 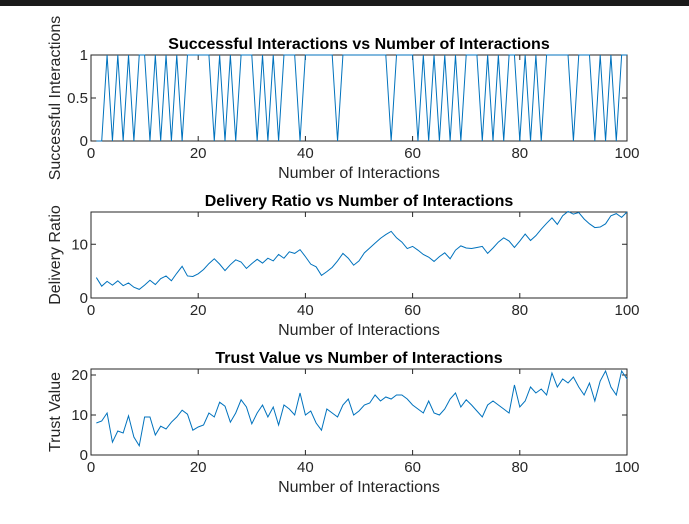 What do you see at coordinates (362, 408) in the screenshot?
I see `data-series-line` at bounding box center [362, 408].